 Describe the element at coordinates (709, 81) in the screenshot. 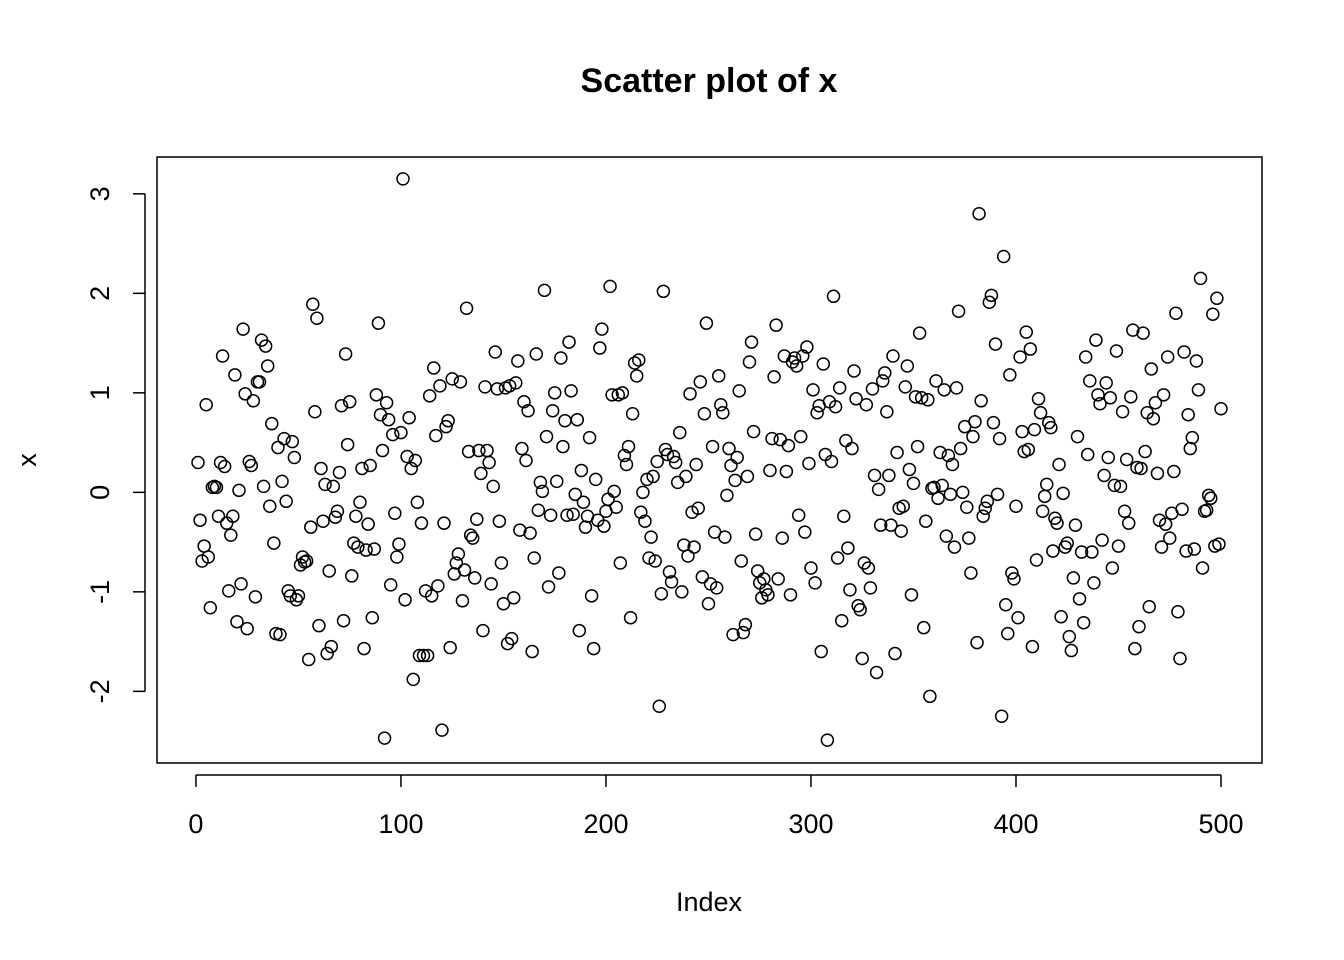

I see `chart-title: Scatter plot of x` at that location.